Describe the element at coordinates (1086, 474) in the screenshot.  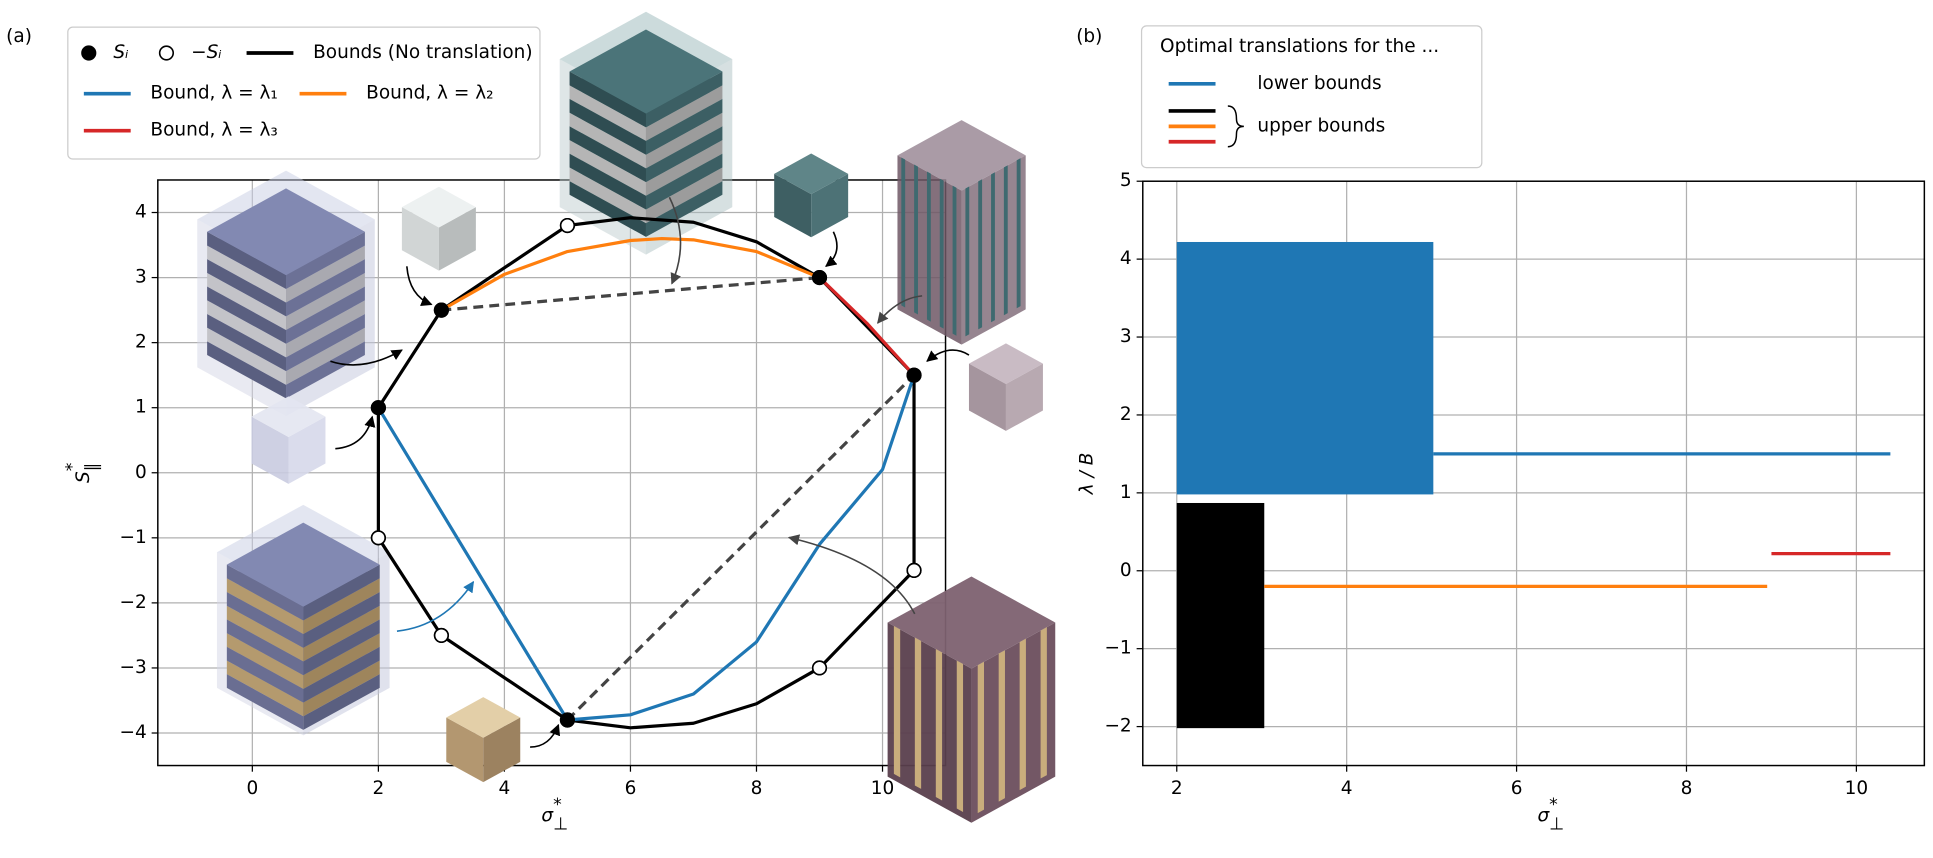
I see `axis-label: λ / B` at that location.